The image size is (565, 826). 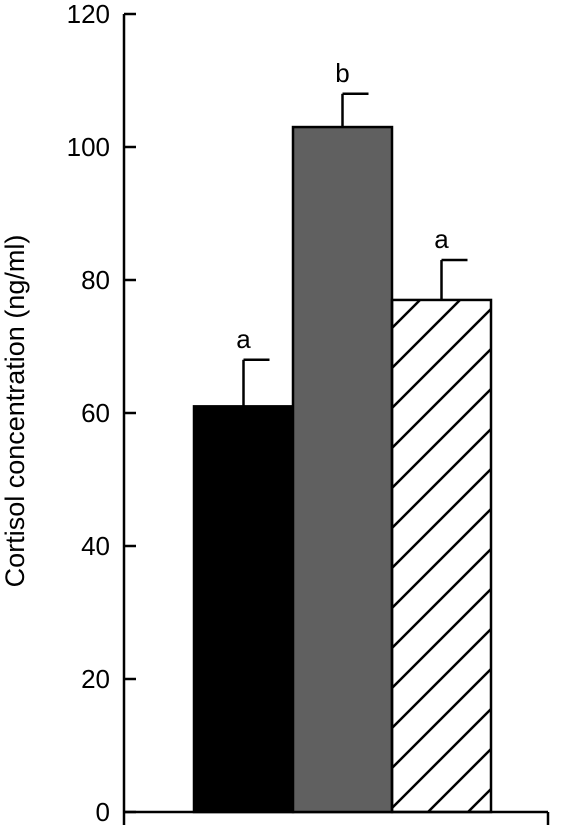 What do you see at coordinates (95, 679) in the screenshot?
I see `y-tick-label: 20` at bounding box center [95, 679].